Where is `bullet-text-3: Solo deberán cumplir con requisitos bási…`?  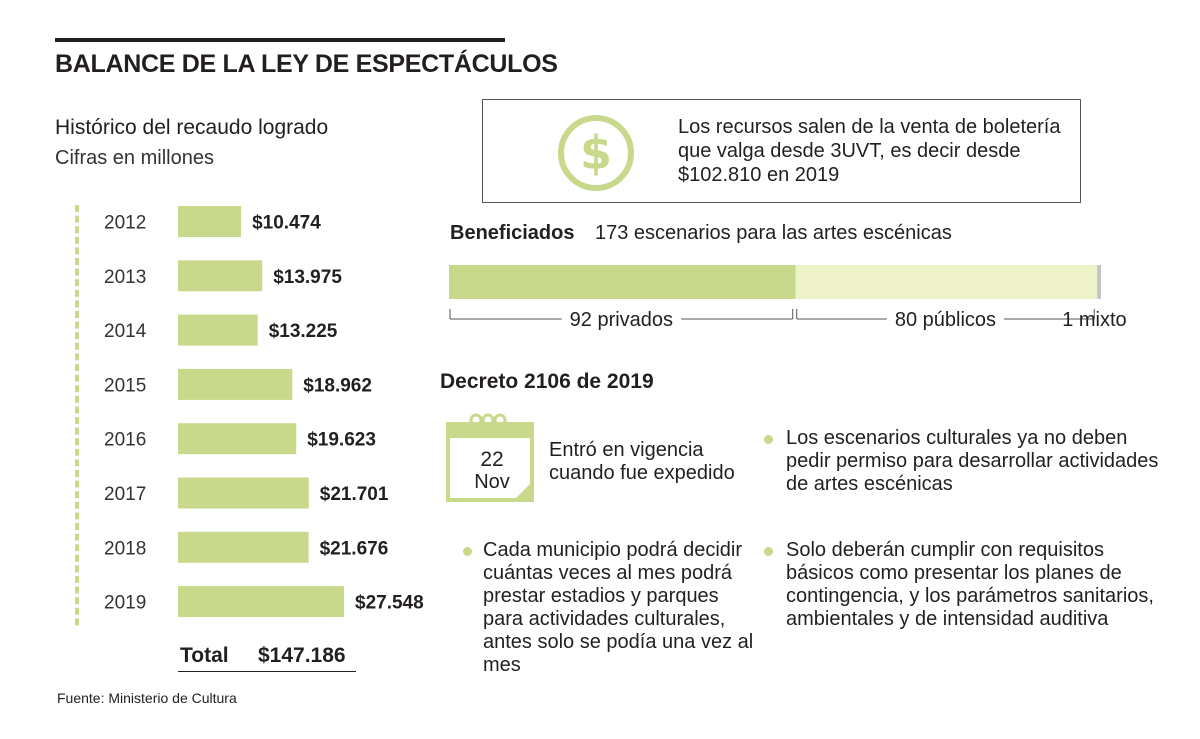
bullet-text-3: Solo deberán cumplir con requisitos bási… is located at coordinates (970, 584).